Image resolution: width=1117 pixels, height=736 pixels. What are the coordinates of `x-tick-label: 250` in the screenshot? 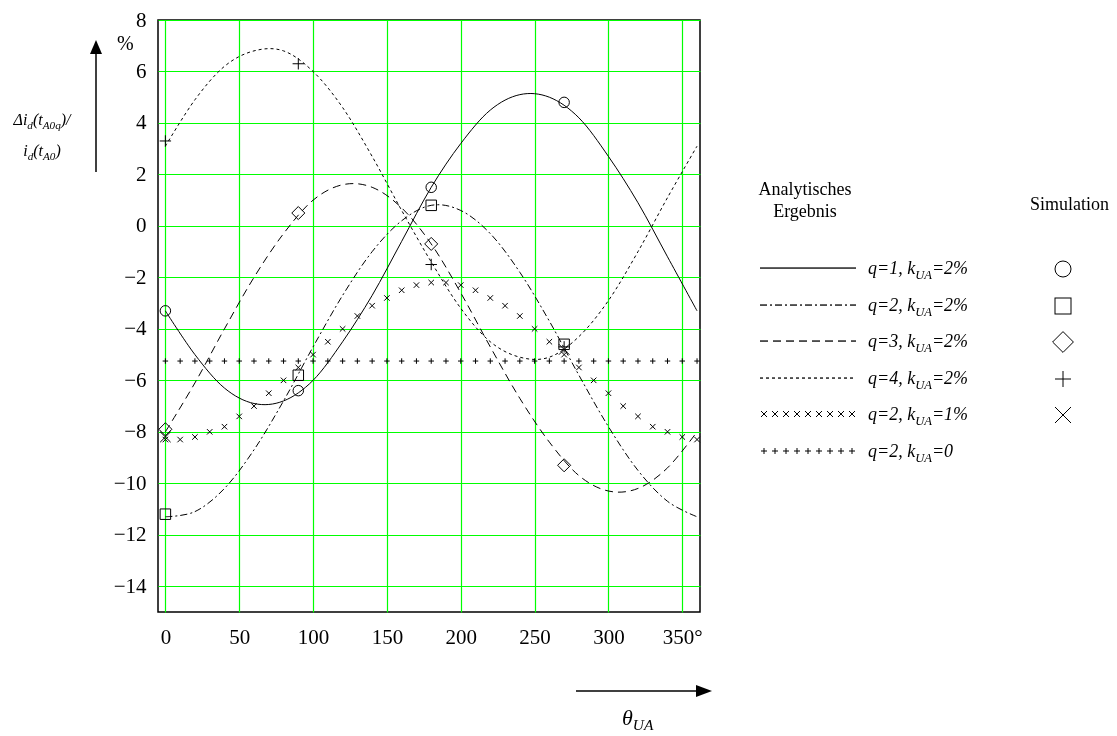 It's located at (535, 636).